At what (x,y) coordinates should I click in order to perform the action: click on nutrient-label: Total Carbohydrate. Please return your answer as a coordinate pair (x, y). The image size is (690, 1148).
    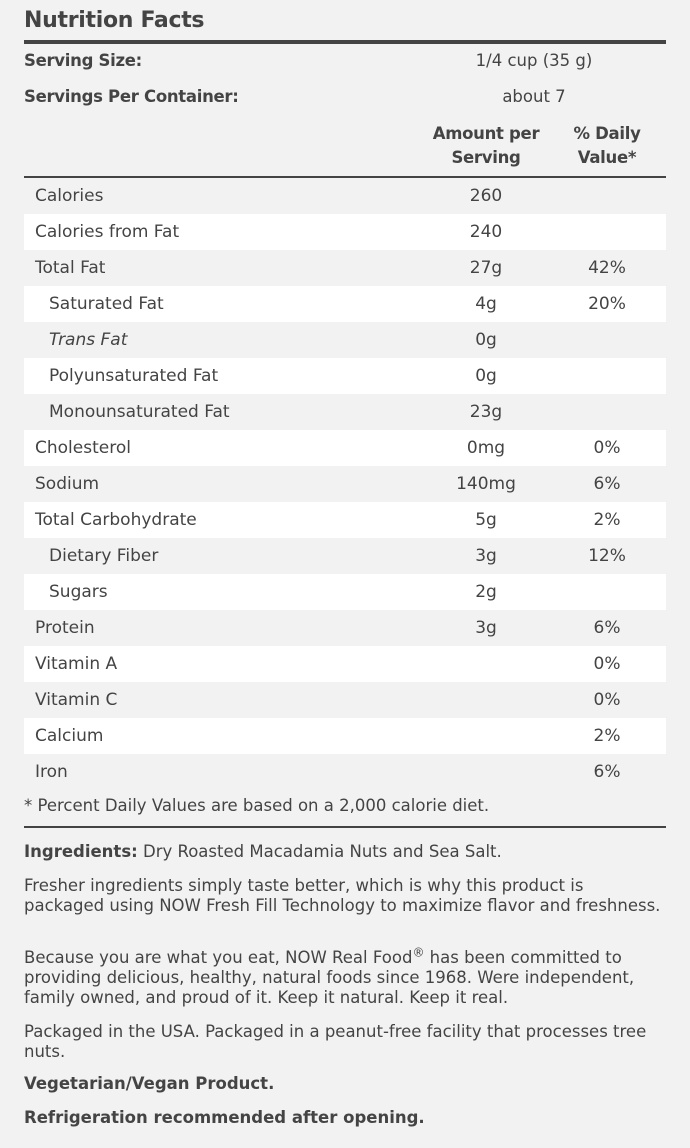
    Looking at the image, I should click on (116, 520).